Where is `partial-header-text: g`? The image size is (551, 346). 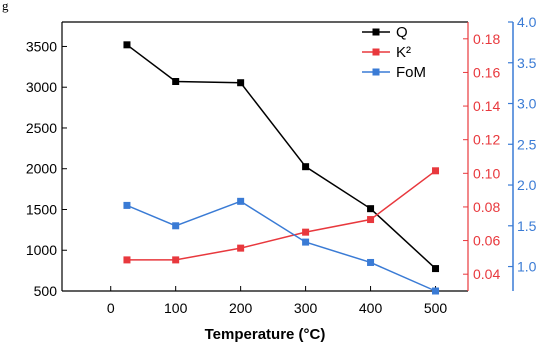 partial-header-text: g is located at coordinates (5, 6).